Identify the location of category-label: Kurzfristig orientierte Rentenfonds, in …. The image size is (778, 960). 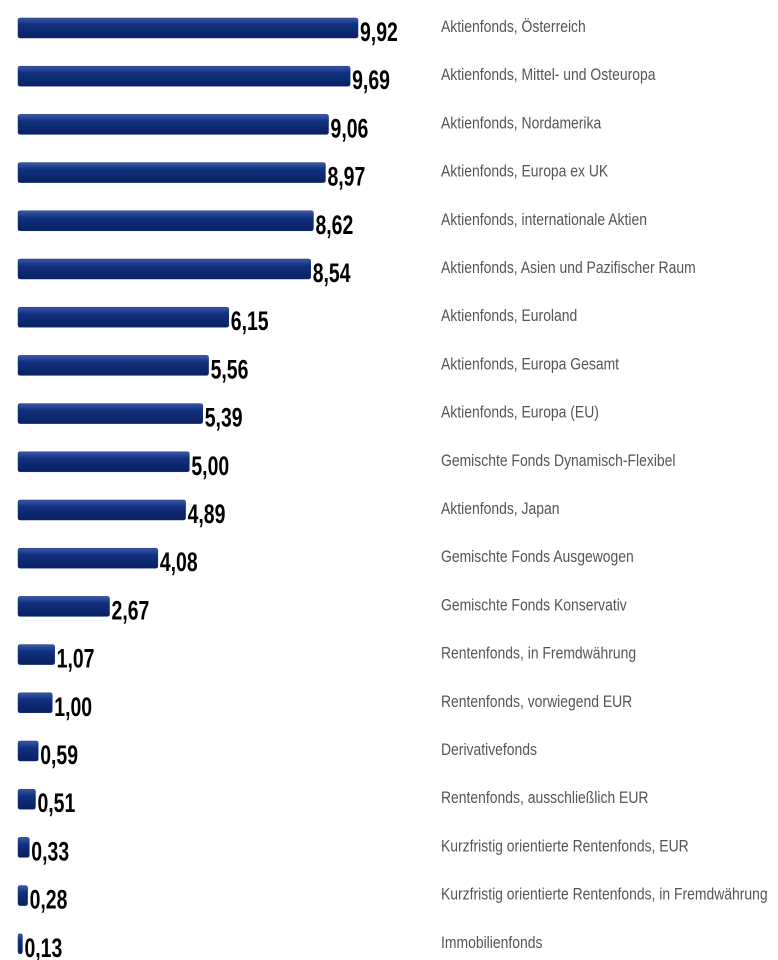
(604, 894).